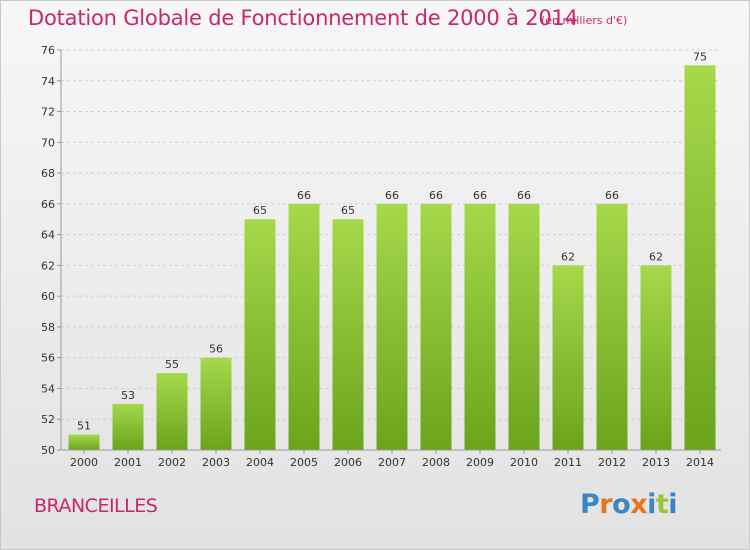  Describe the element at coordinates (48, 450) in the screenshot. I see `y-tick-label: 50` at that location.